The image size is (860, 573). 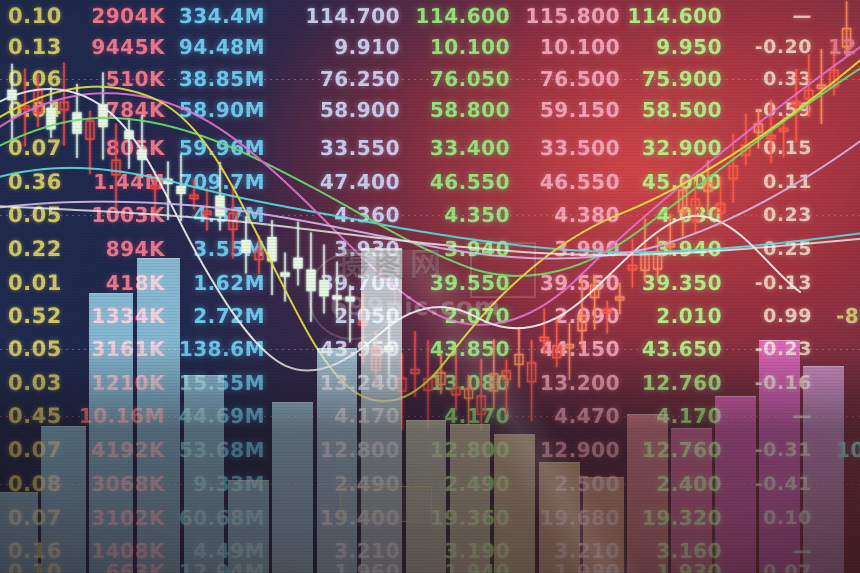 I want to click on quote-cell-pct: 0.10, so click(x=35, y=16).